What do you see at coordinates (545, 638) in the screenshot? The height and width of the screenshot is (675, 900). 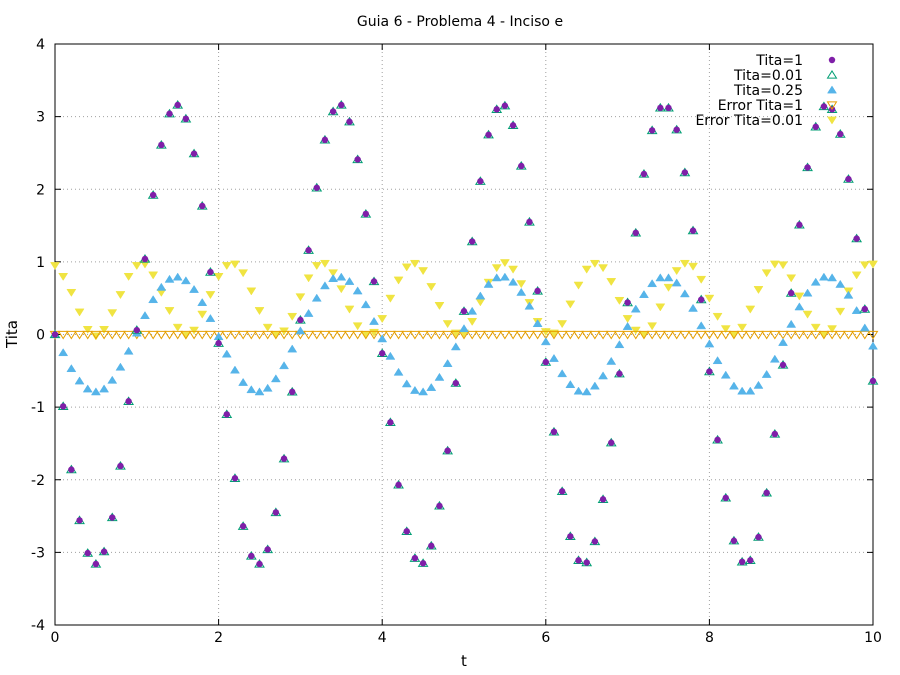 I see `x-tick-label: 6` at bounding box center [545, 638].